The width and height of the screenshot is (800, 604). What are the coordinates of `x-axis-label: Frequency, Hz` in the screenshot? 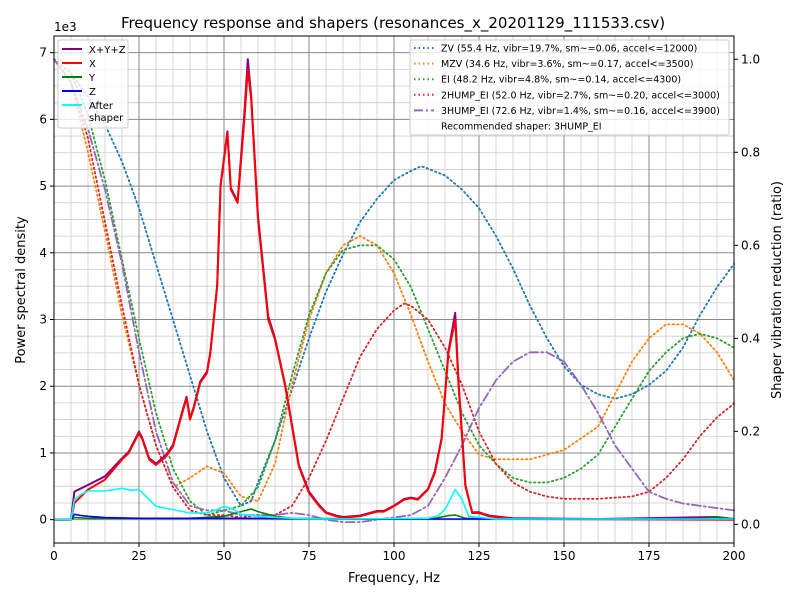 It's located at (394, 578).